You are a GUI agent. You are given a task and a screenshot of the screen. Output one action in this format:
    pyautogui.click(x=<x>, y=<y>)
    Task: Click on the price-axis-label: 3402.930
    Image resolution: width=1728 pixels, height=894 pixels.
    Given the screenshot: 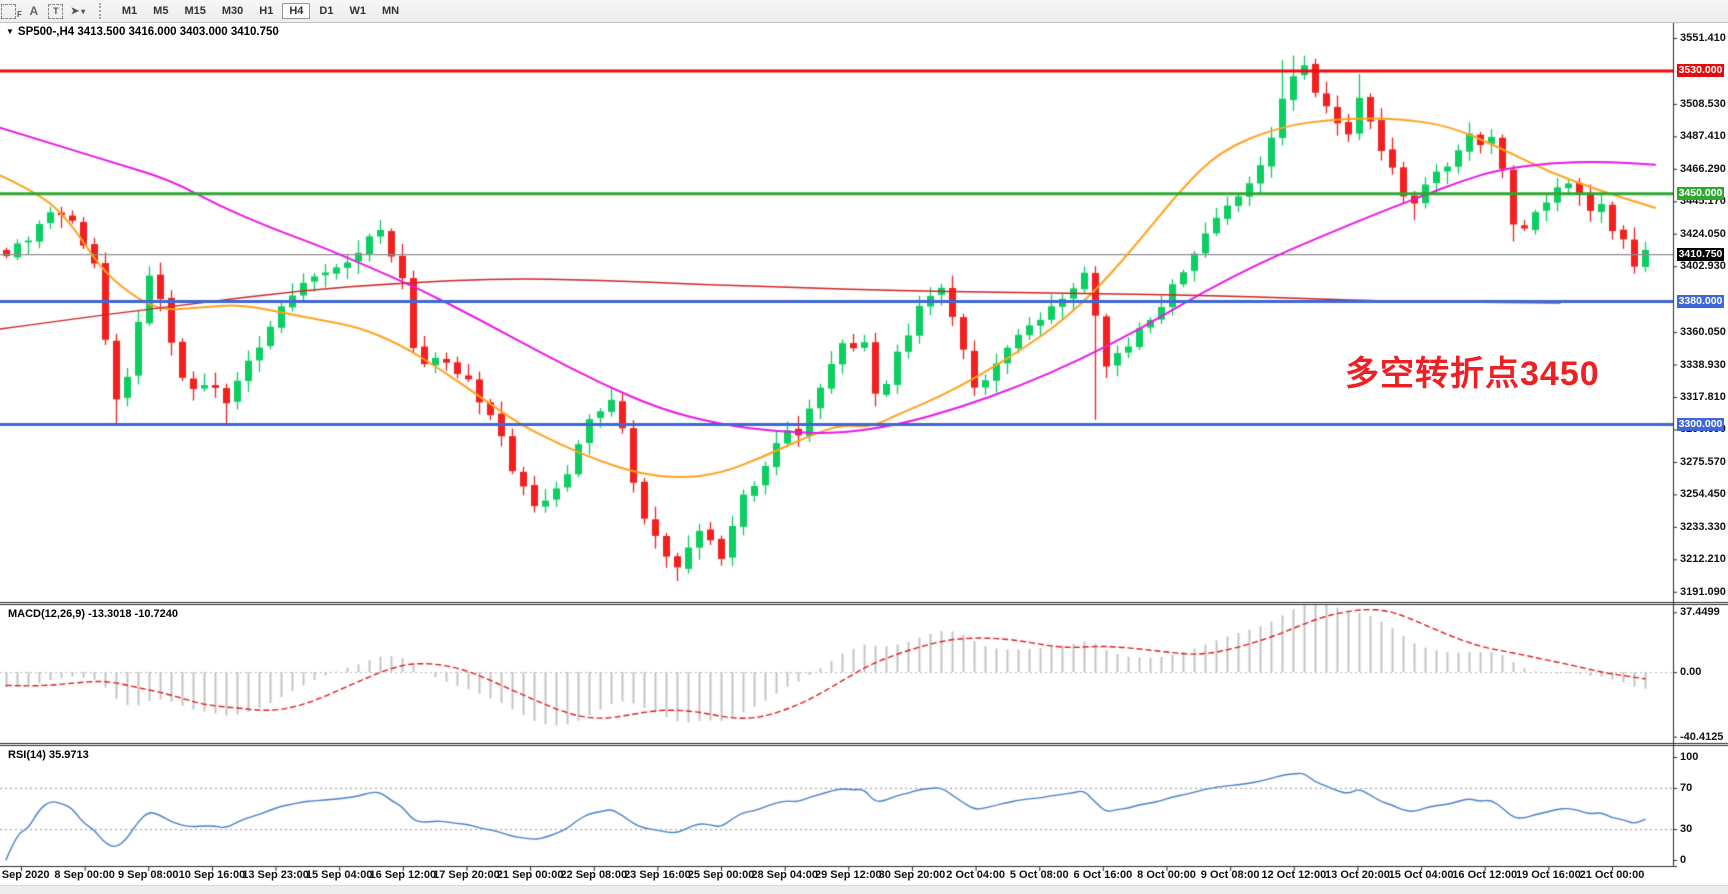 What is the action you would take?
    pyautogui.click(x=1703, y=266)
    